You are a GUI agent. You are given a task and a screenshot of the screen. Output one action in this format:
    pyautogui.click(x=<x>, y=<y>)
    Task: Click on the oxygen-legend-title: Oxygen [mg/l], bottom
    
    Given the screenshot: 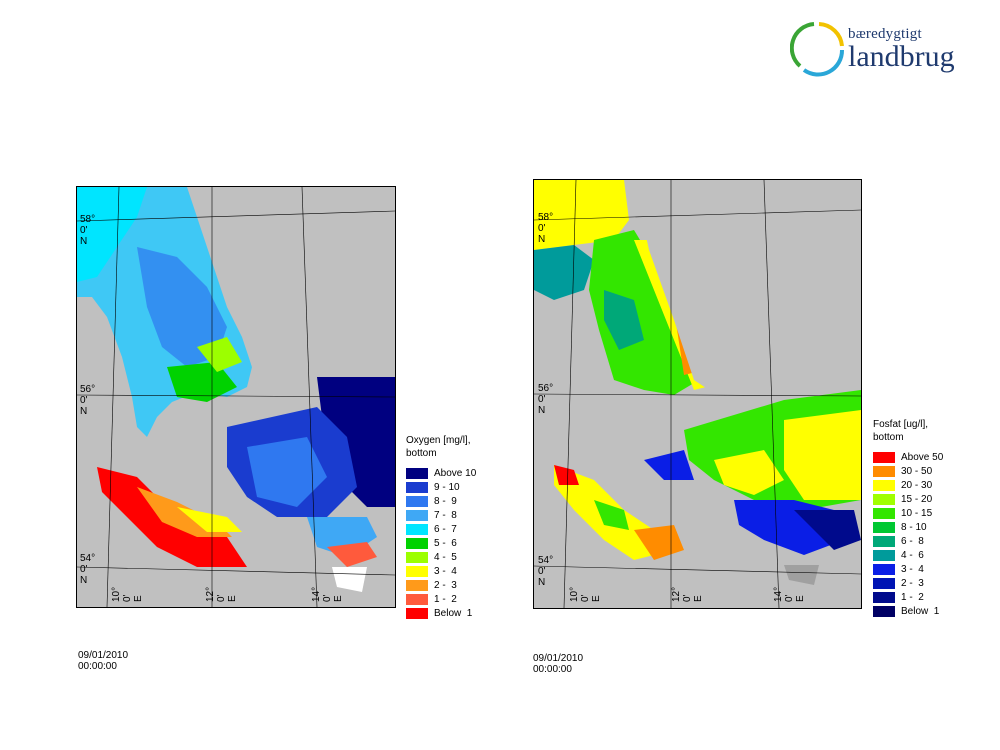 What is the action you would take?
    pyautogui.click(x=438, y=447)
    